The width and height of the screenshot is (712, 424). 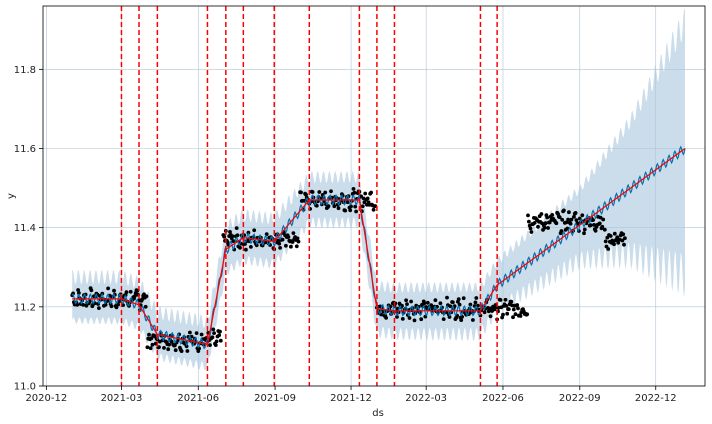 I want to click on y-axis: 11.0 11.2 11.4 11.6 11.8, so click(x=28, y=229).